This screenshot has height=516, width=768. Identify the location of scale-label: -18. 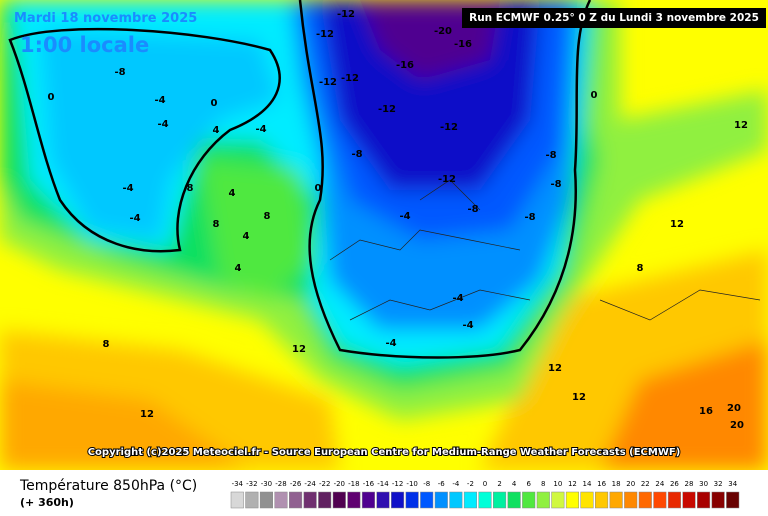
(353, 484).